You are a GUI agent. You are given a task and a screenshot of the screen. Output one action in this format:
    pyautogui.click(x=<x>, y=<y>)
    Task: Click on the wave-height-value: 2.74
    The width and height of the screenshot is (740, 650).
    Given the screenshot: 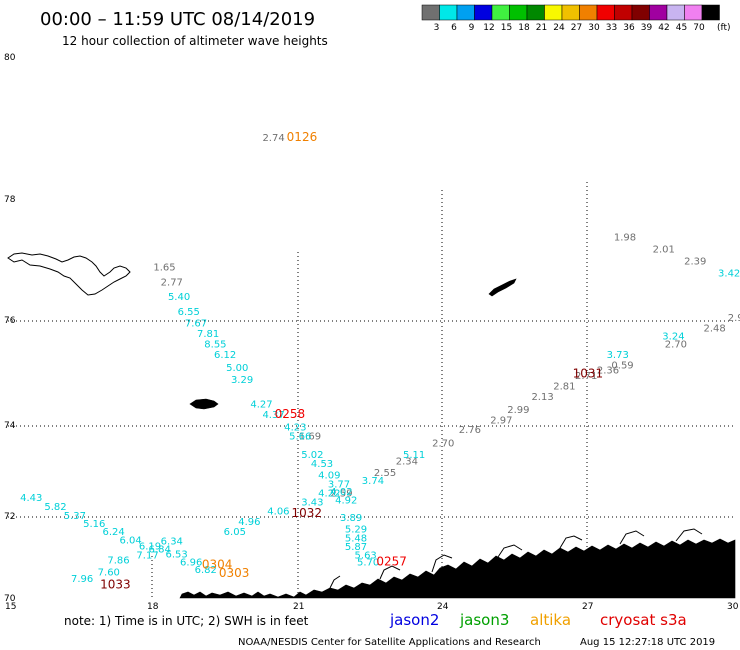 What is the action you would take?
    pyautogui.click(x=273, y=138)
    